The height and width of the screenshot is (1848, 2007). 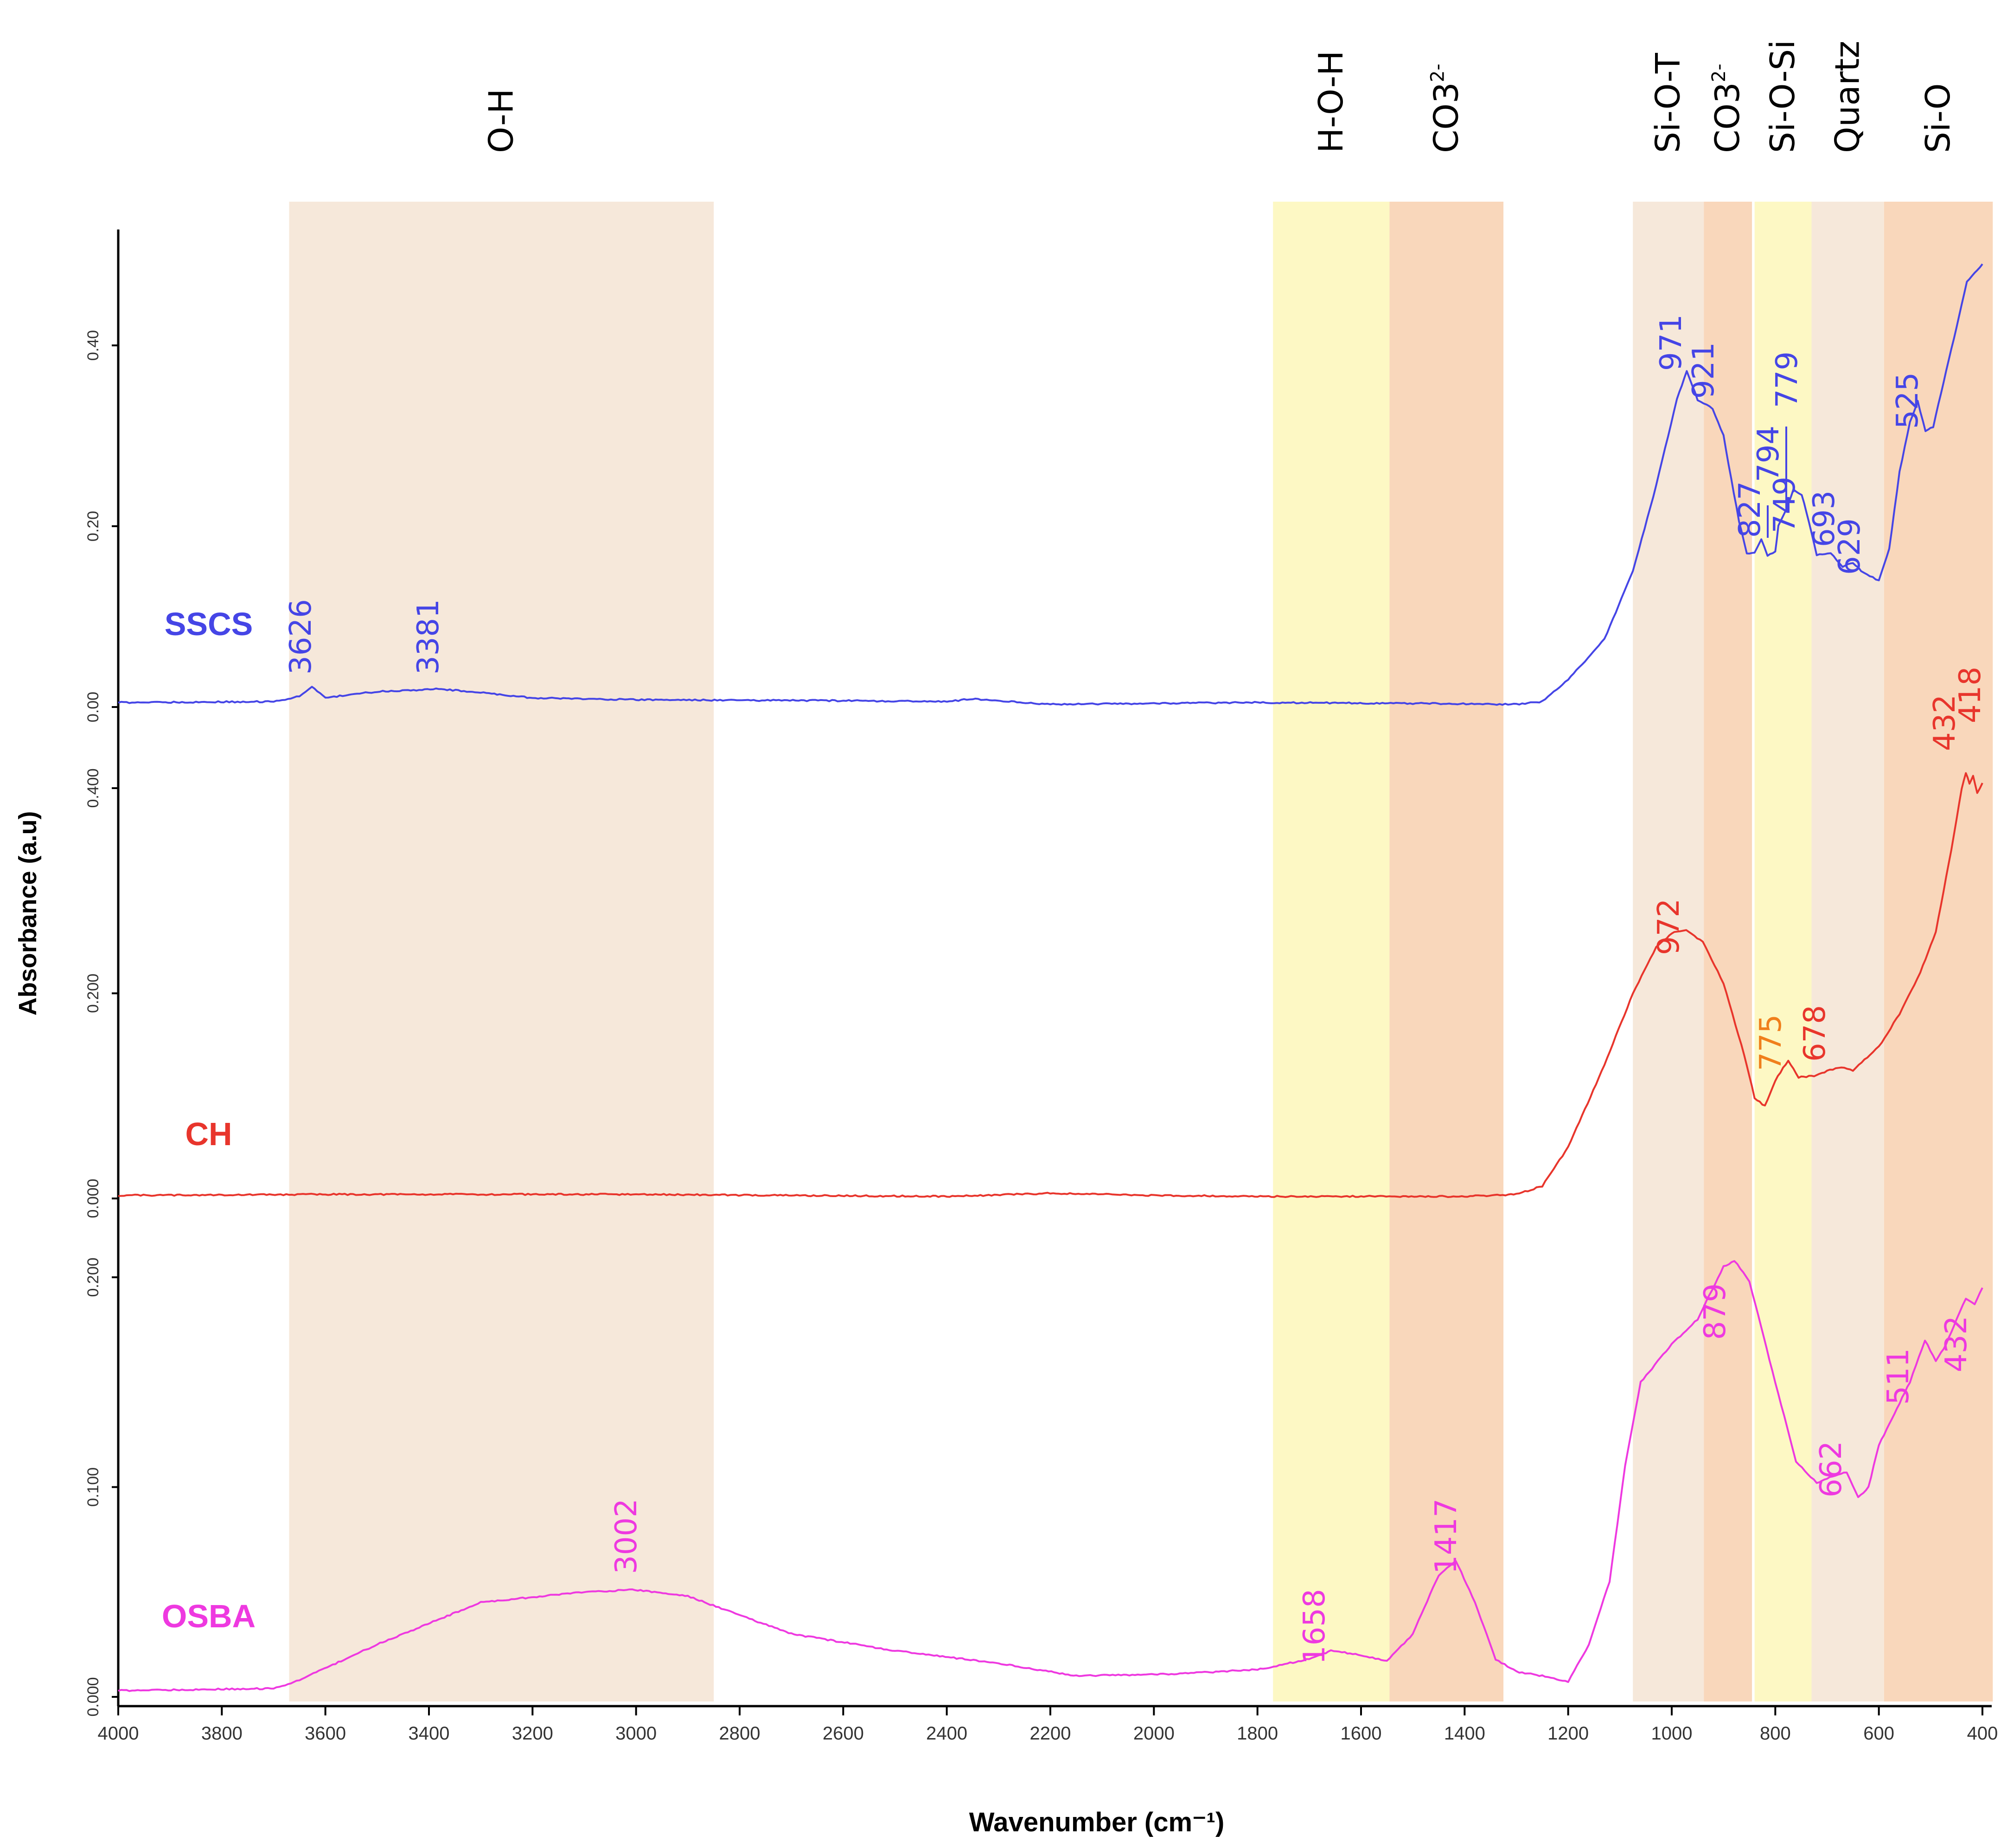 What do you see at coordinates (627, 1536) in the screenshot?
I see `peak-label-OSBA-3002: 3002` at bounding box center [627, 1536].